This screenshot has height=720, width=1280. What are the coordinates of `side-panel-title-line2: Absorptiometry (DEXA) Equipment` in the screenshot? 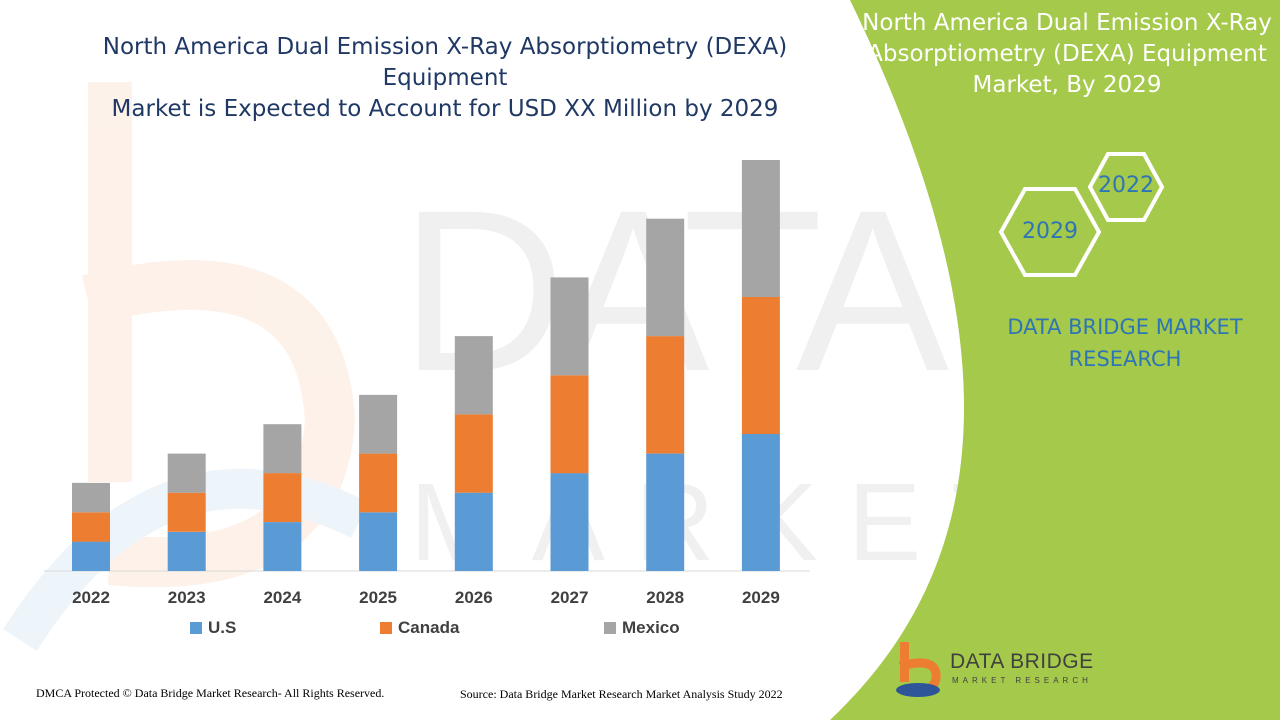 It's located at (1067, 54).